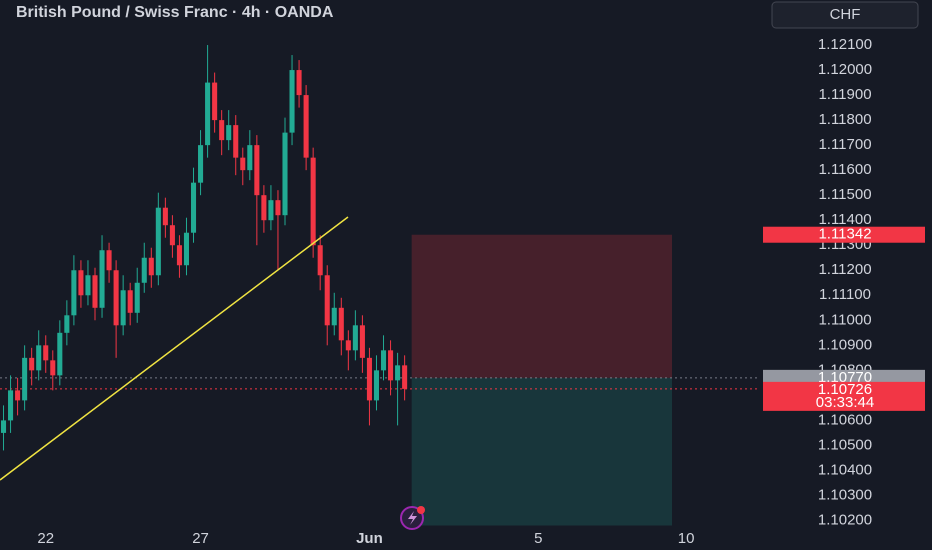 This screenshot has height=550, width=932. What do you see at coordinates (541, 451) in the screenshot?
I see `target-zone` at bounding box center [541, 451].